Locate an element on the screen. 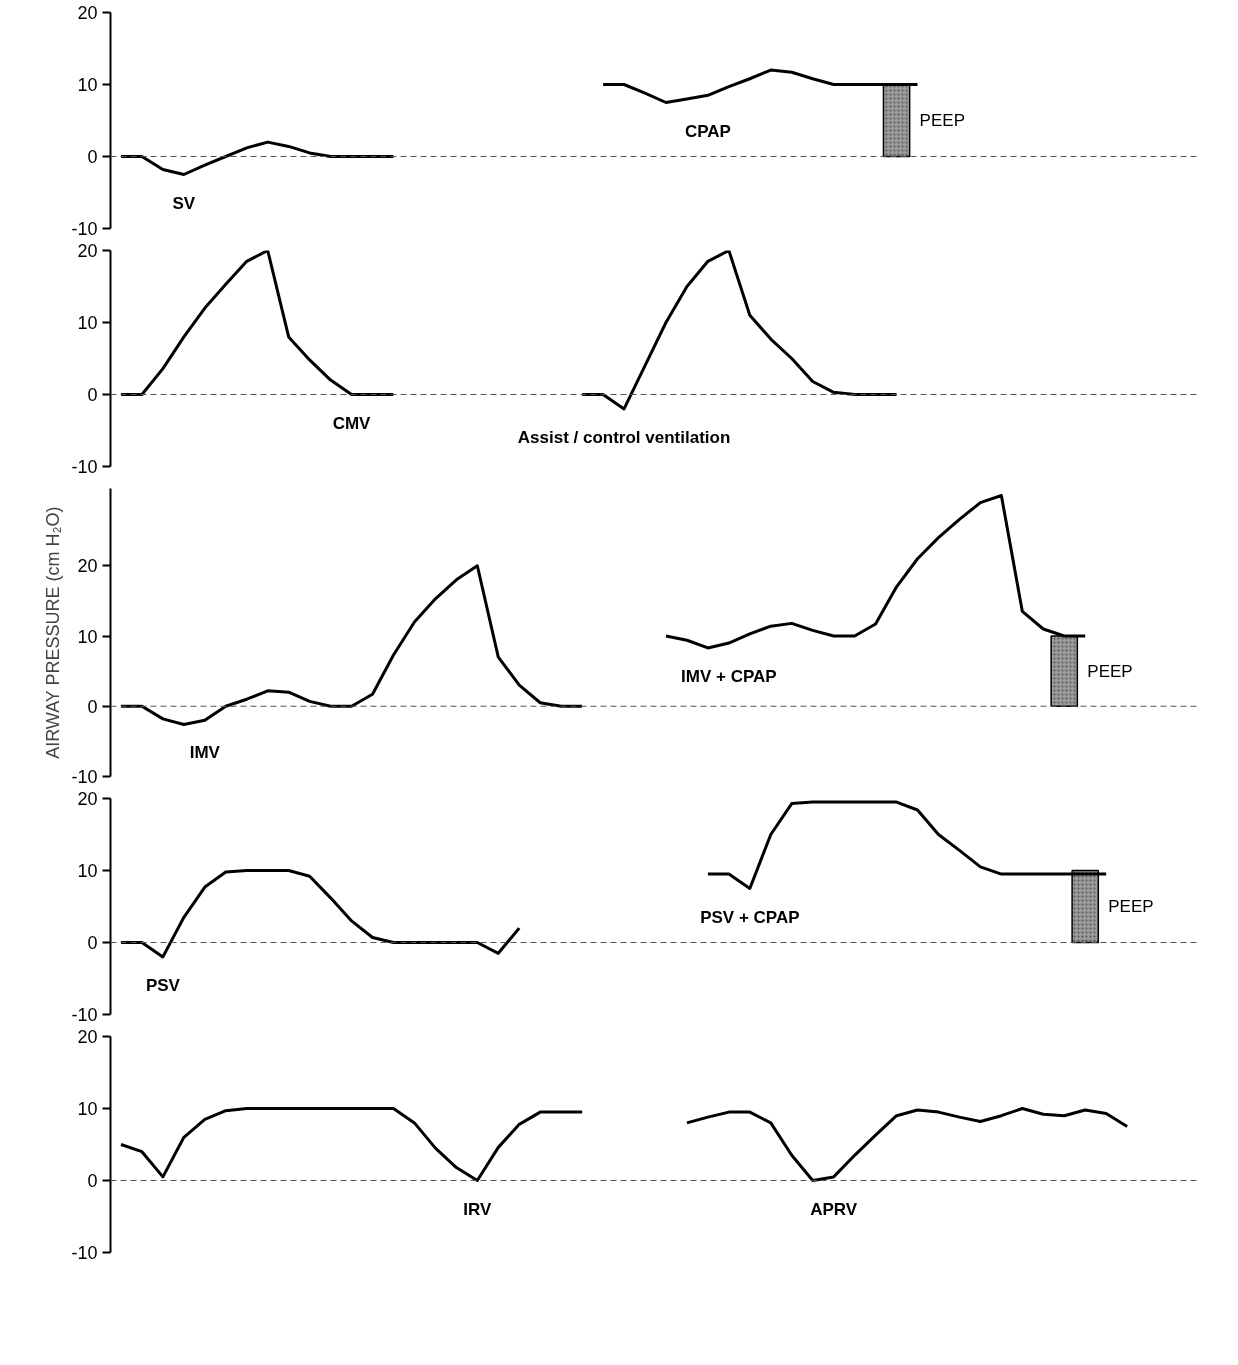 The image size is (1238, 1365). series-label: Assist / control ventilation is located at coordinates (624, 438).